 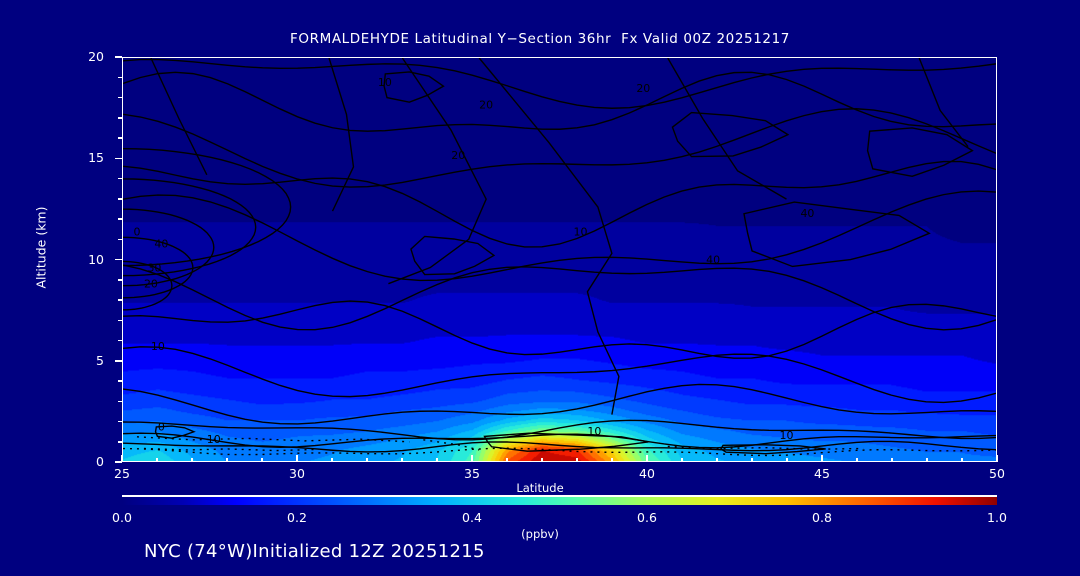 I want to click on x-tick-label: 45, so click(x=822, y=473).